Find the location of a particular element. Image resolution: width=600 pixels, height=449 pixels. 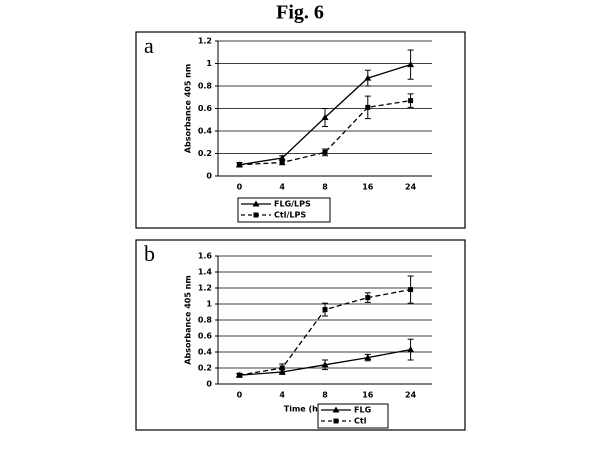

legend-label: FLG is located at coordinates (362, 410).